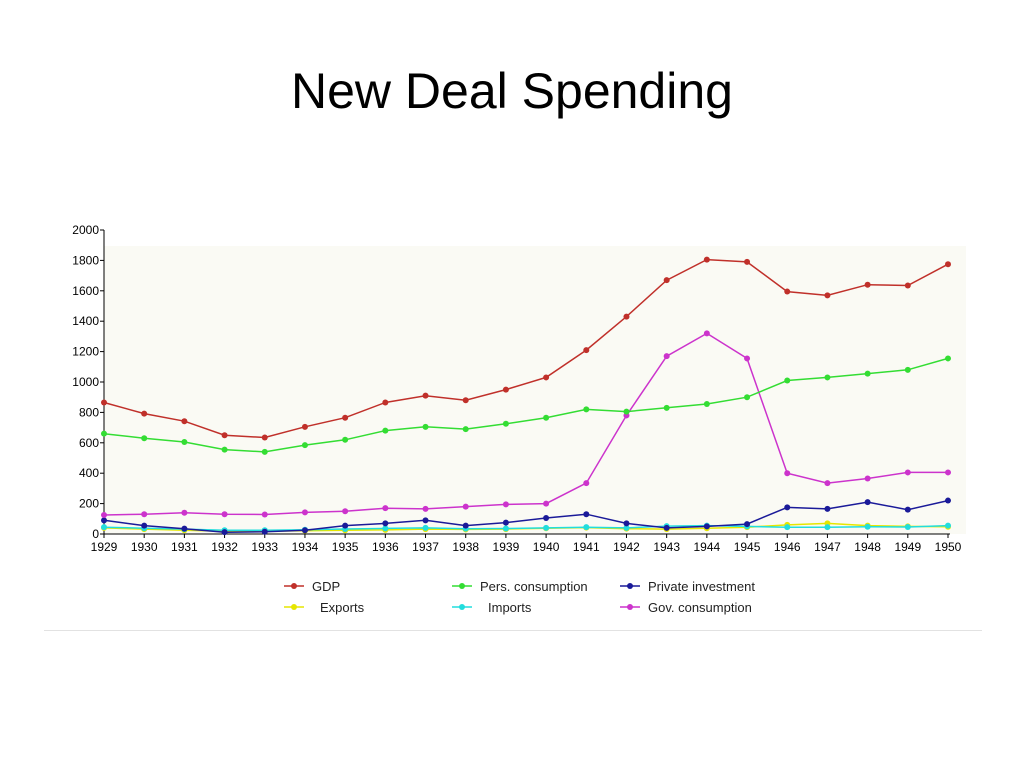 Image resolution: width=1024 pixels, height=768 pixels. What do you see at coordinates (345, 547) in the screenshot?
I see `x-tick-label: 1935` at bounding box center [345, 547].